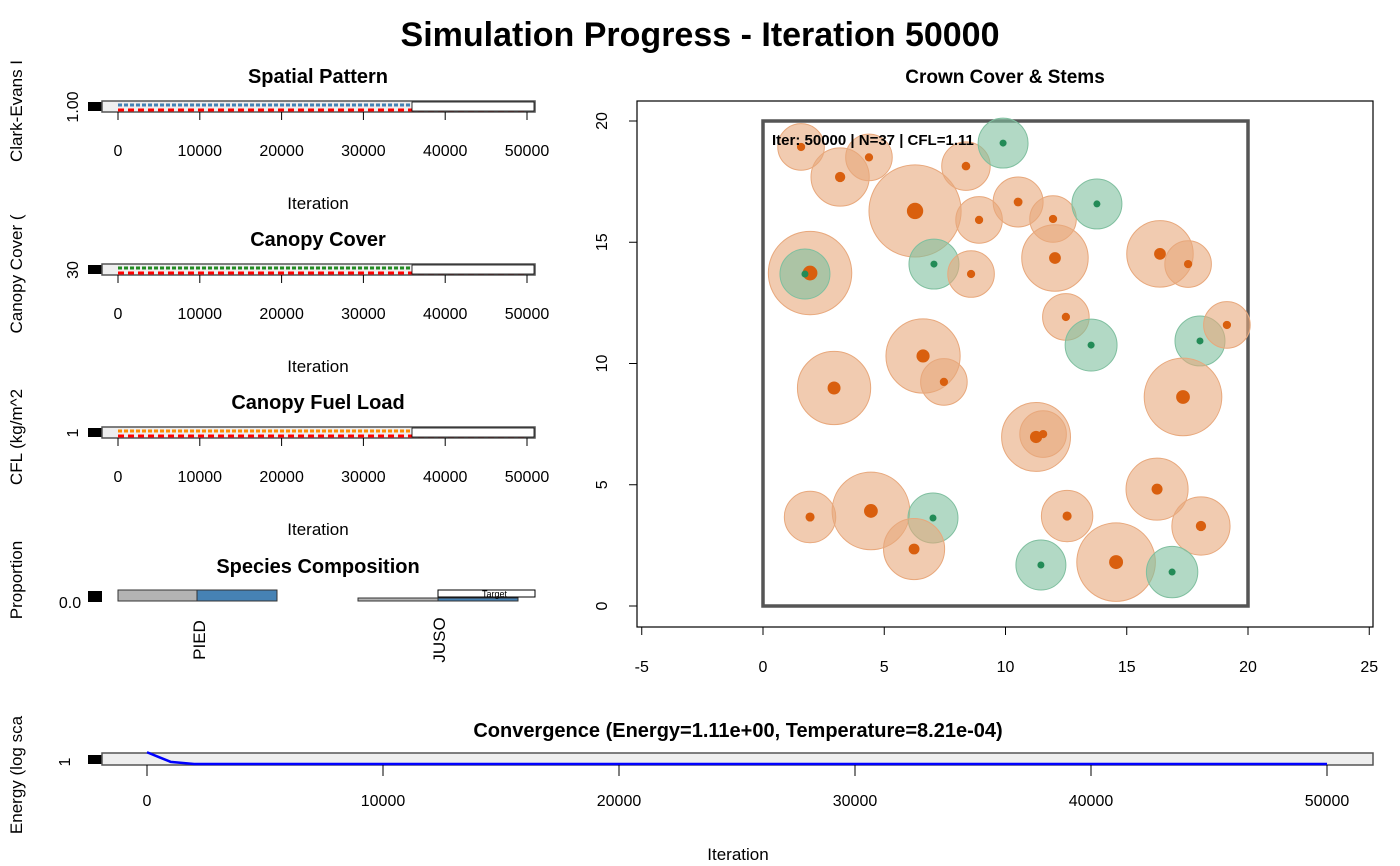 The image size is (1400, 866). Describe the element at coordinates (317, 567) in the screenshot. I see `panel-title: Species Composition` at that location.